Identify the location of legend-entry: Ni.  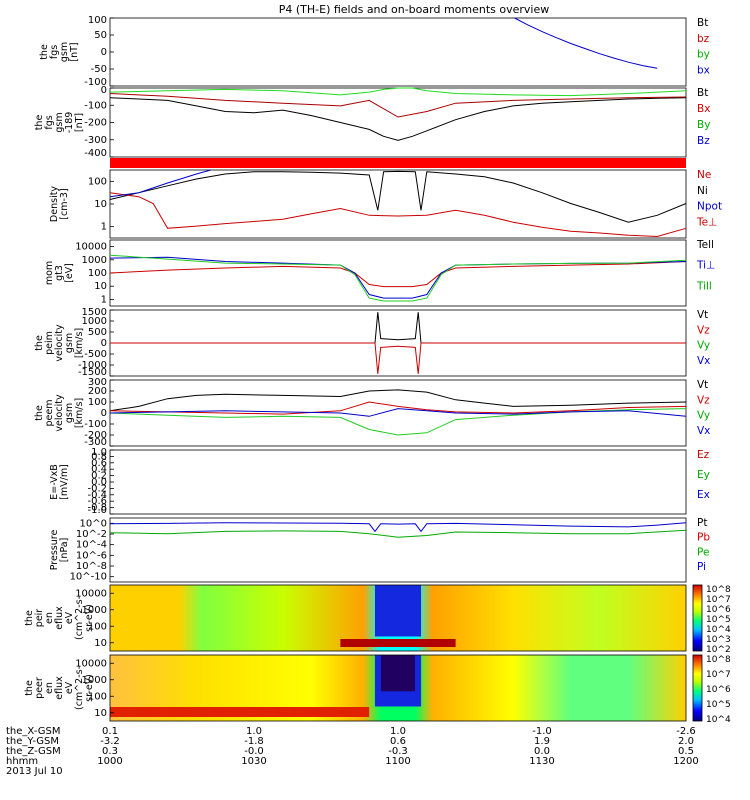
(702, 191).